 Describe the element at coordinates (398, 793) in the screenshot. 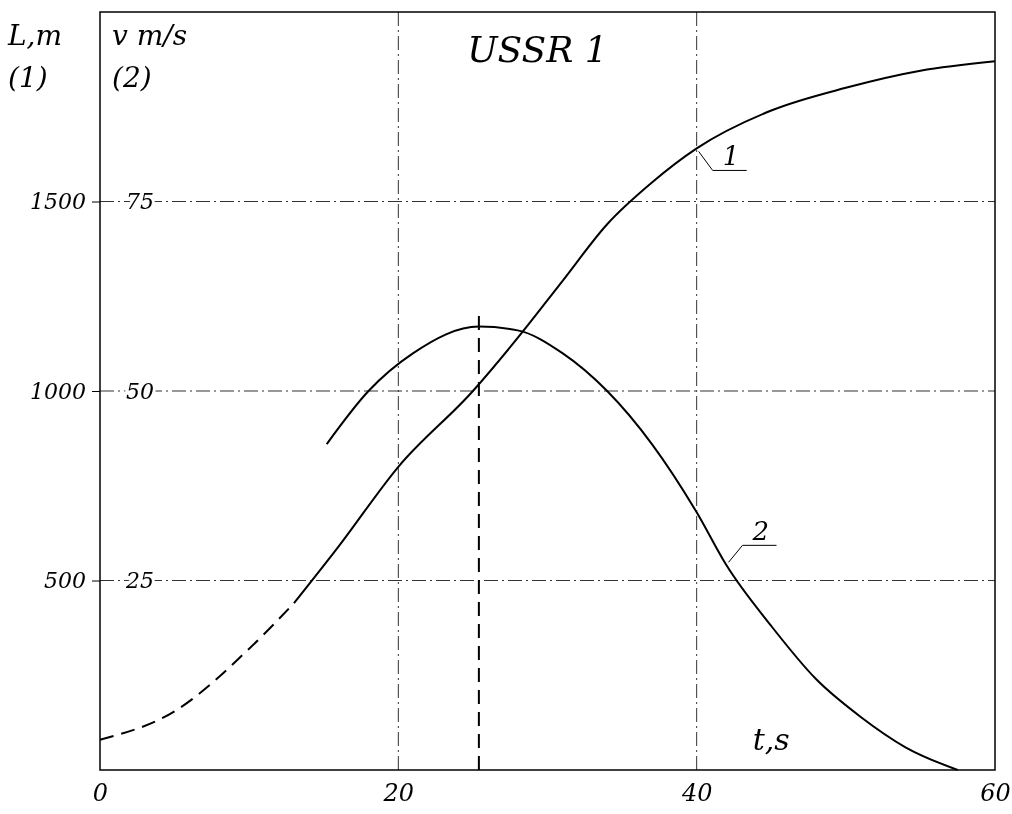

I see `x-tick-label: 20` at that location.